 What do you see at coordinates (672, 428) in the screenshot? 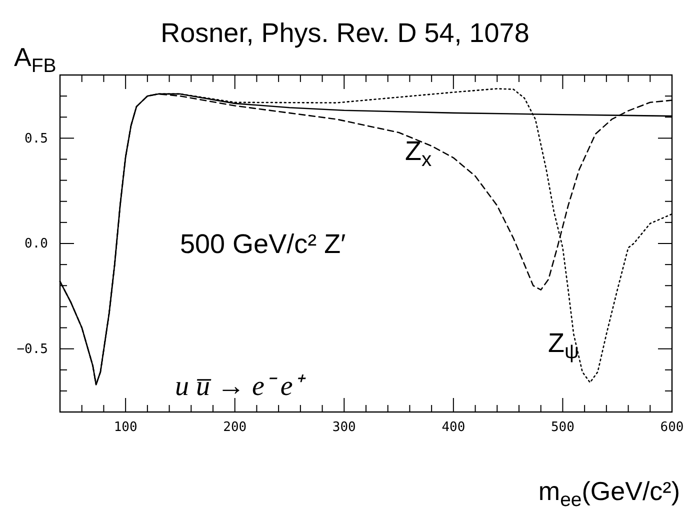
I see `x-tick-label: 600` at bounding box center [672, 428].